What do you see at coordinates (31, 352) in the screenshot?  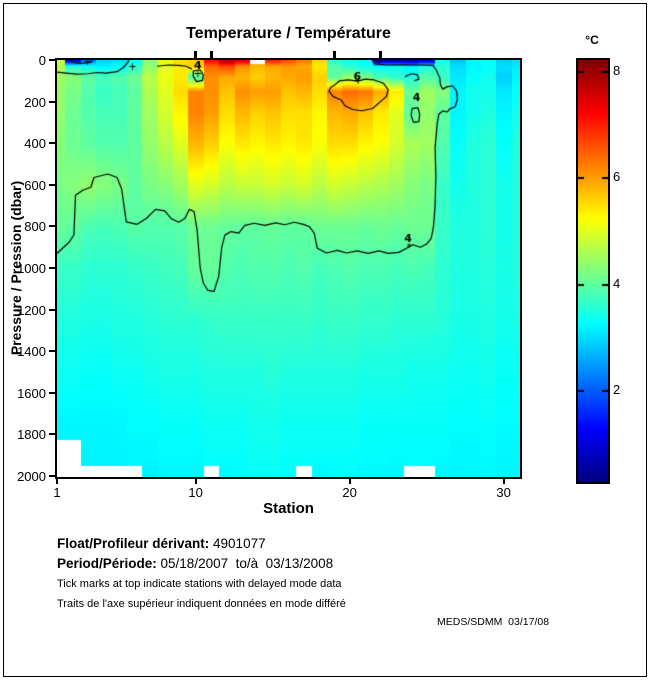 I see `y-tick-label: 1400` at bounding box center [31, 352].